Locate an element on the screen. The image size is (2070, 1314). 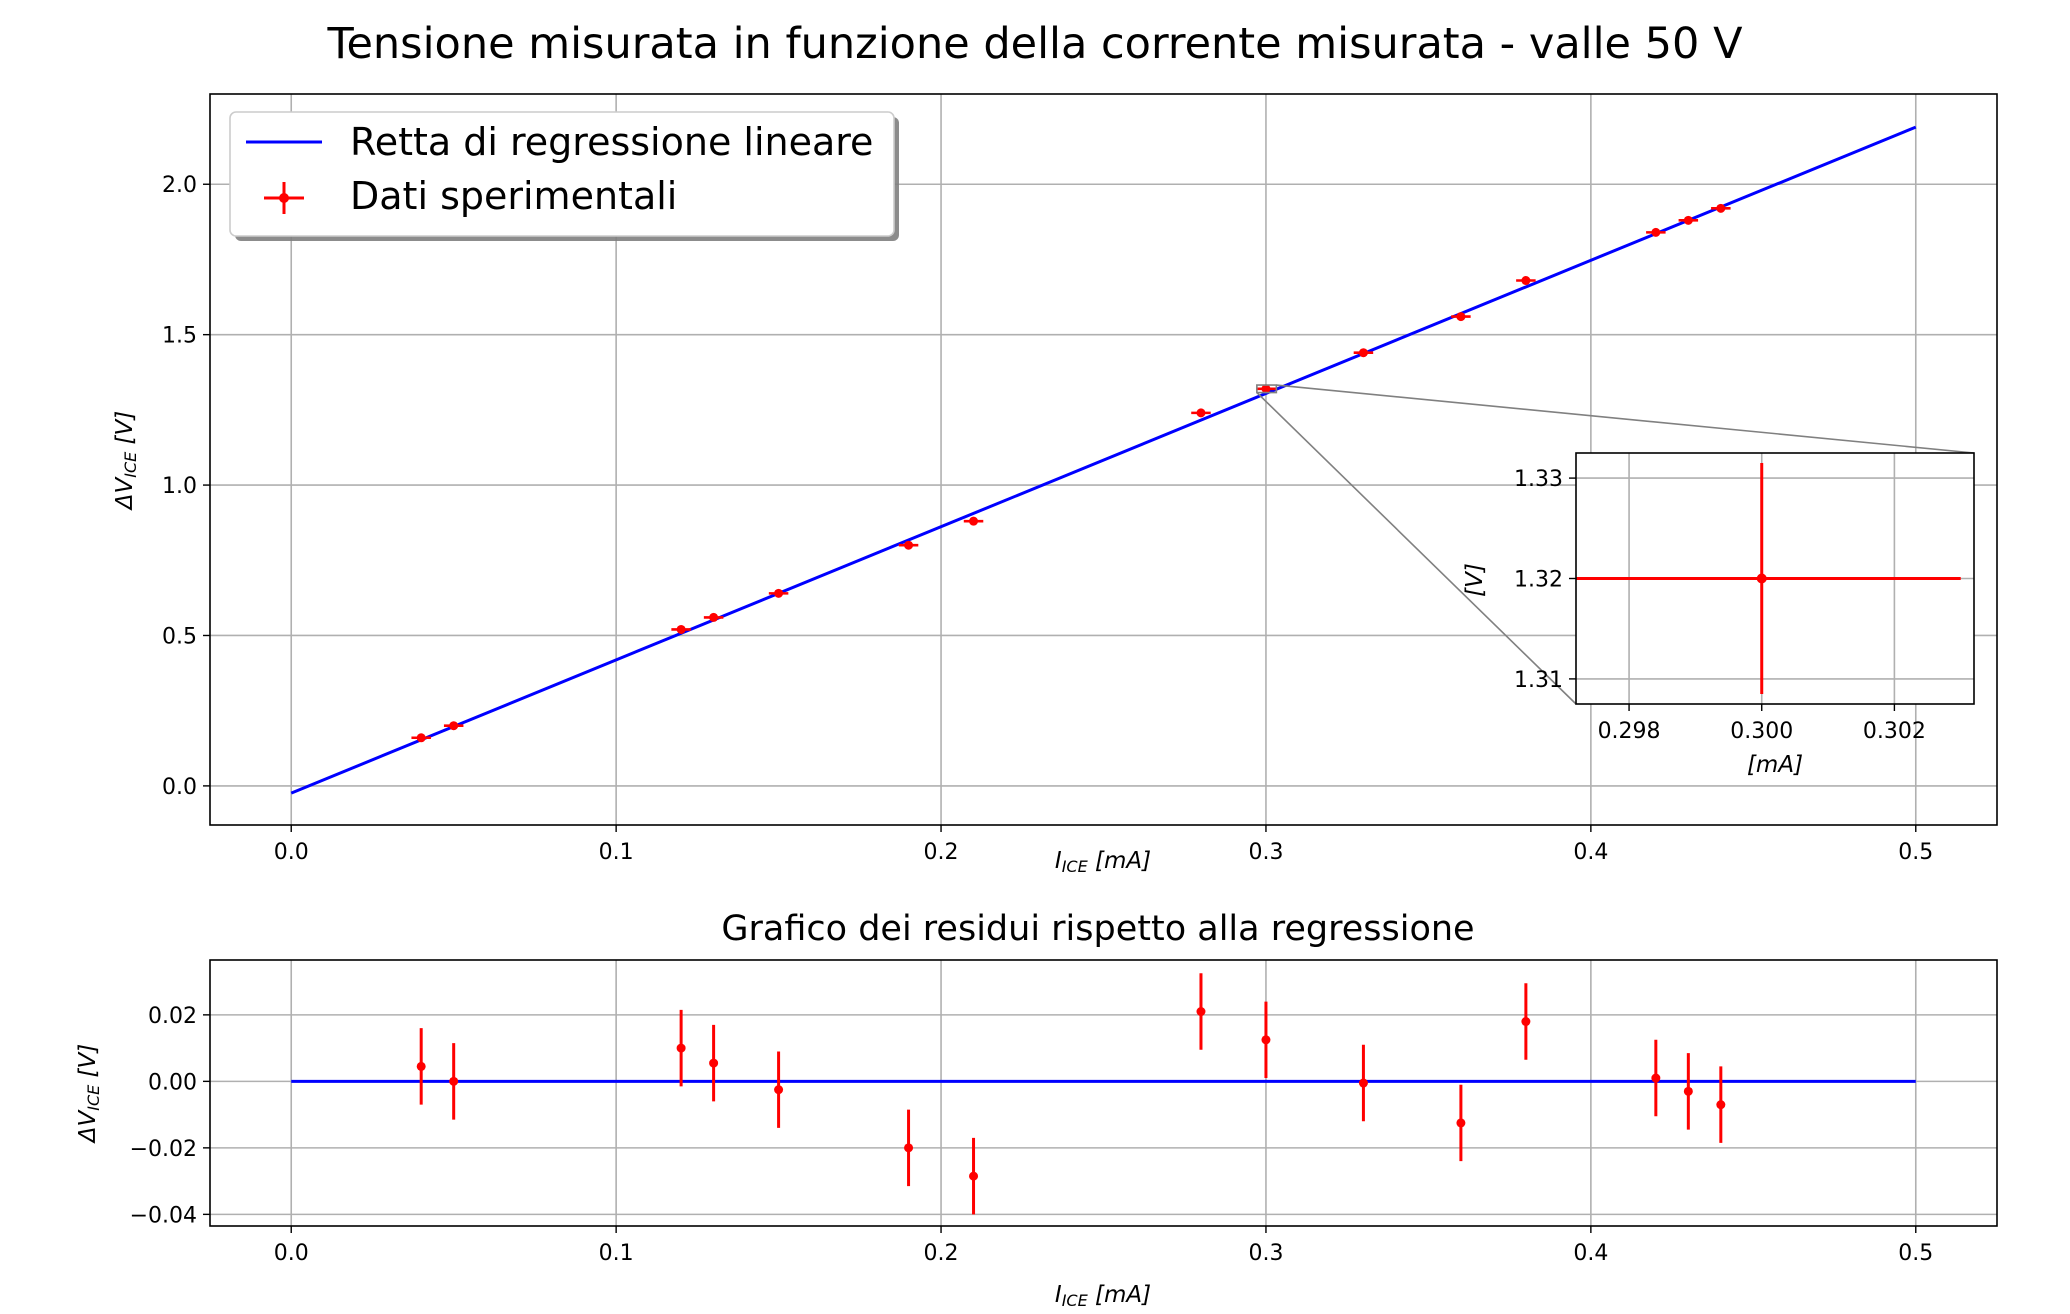
inset-y-axis-label: [V] is located at coordinates (1475, 580).